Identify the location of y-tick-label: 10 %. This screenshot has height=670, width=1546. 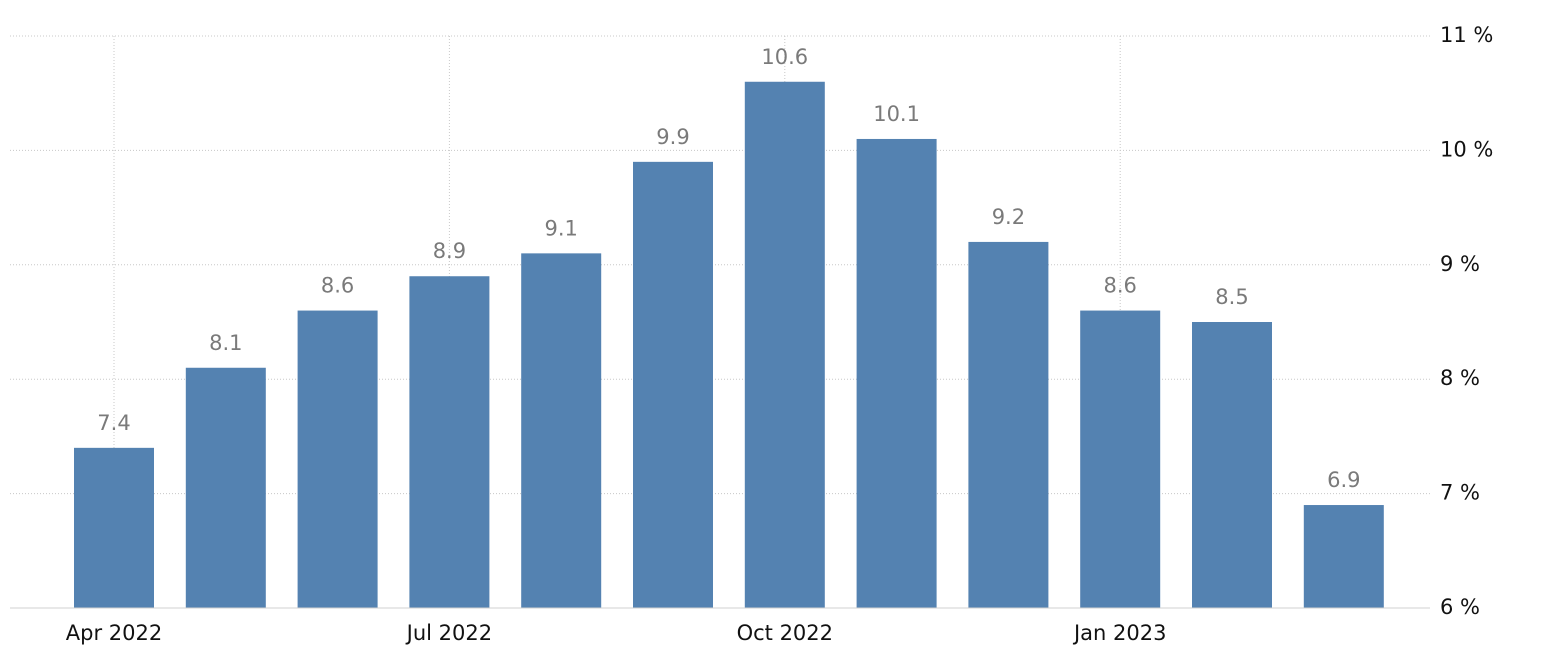
(1466, 149).